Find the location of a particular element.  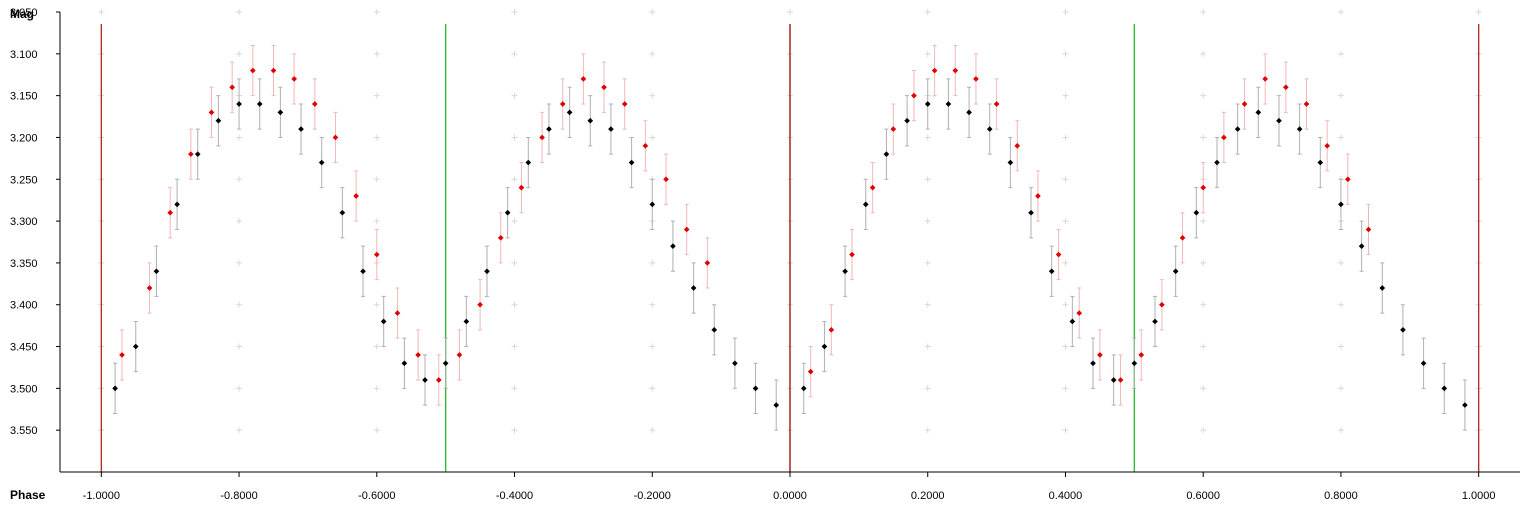

y-tick-label: 3.050 is located at coordinates (24, 13).